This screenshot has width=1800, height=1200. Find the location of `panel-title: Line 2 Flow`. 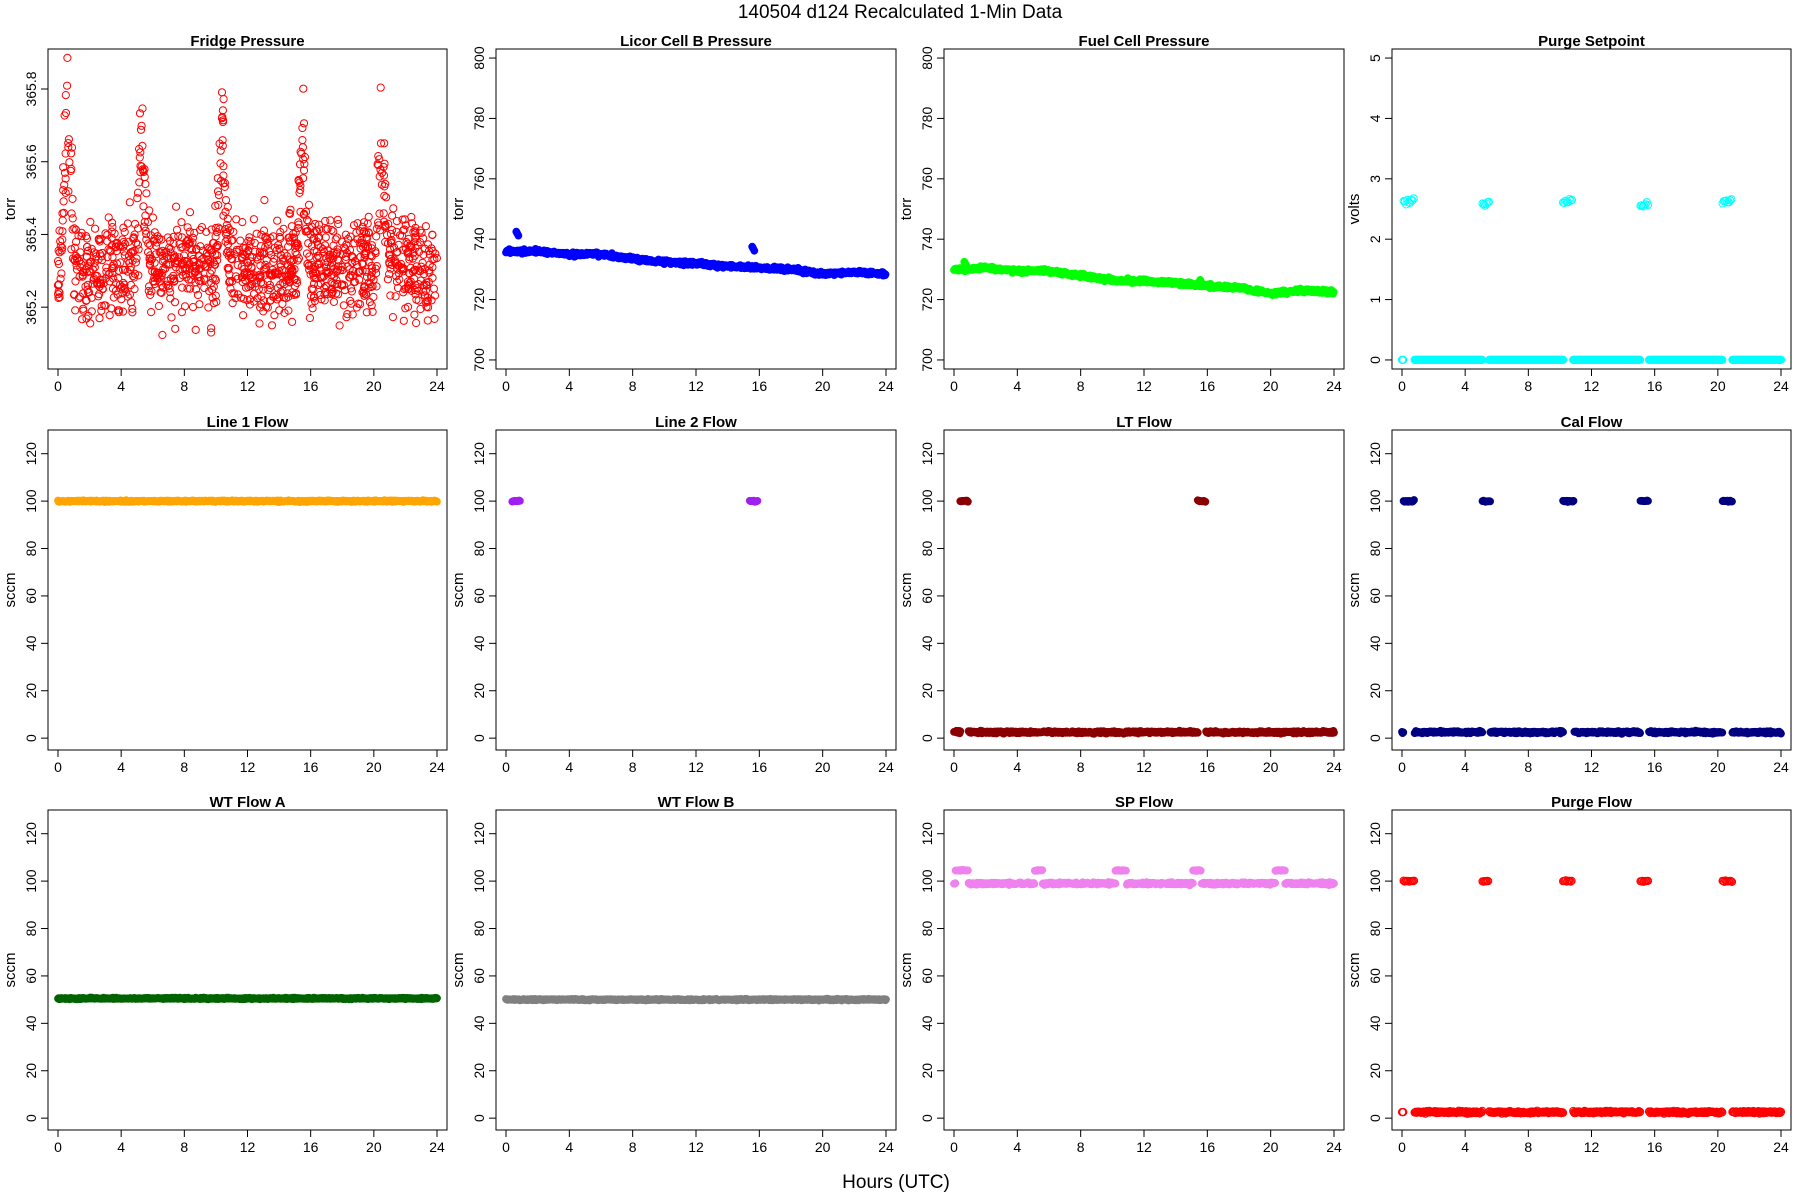

panel-title: Line 2 Flow is located at coordinates (696, 422).